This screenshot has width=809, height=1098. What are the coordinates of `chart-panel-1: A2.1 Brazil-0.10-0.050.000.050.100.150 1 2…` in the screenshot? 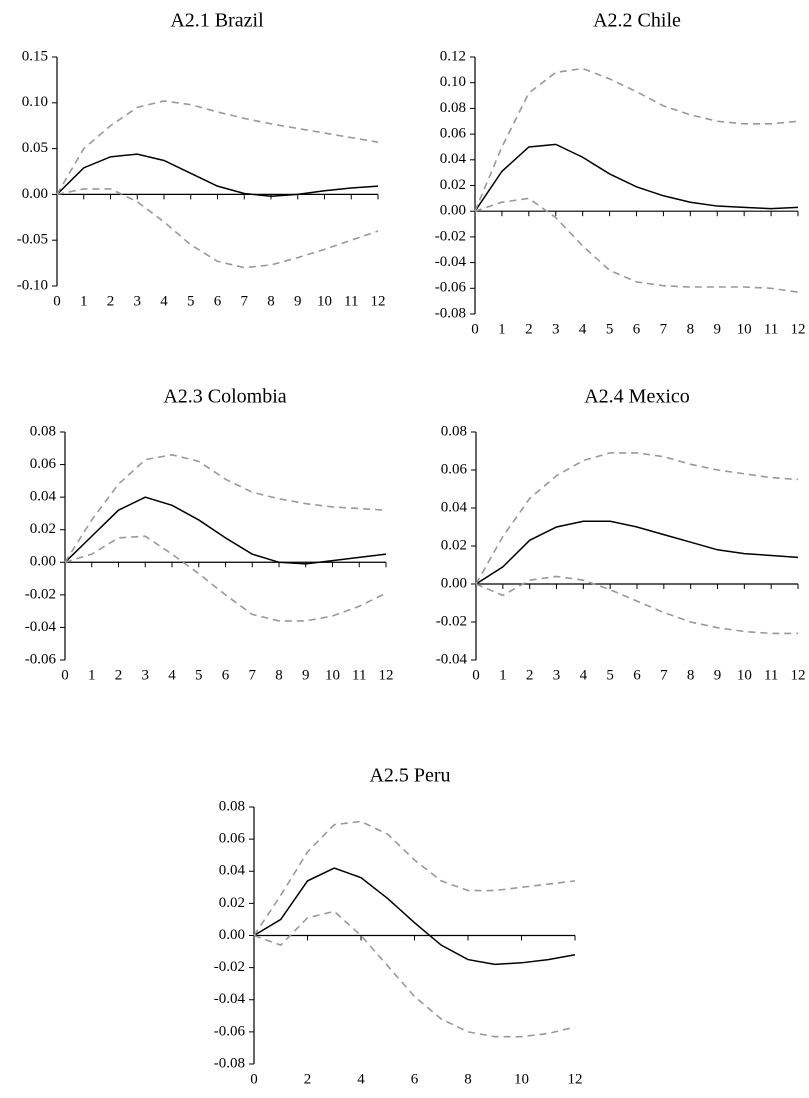 It's located at (201, 160).